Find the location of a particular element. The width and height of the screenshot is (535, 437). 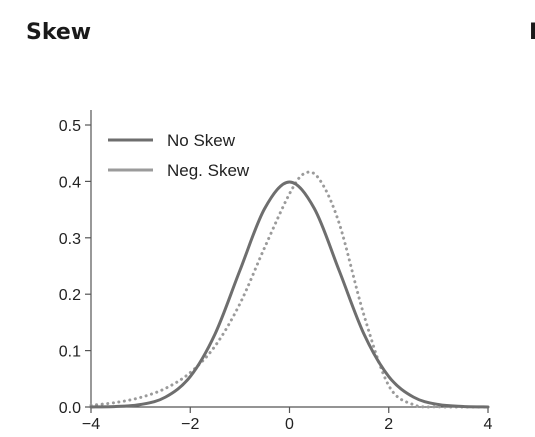

x-axis: −4 −2 0 2 4 is located at coordinates (287, 419).